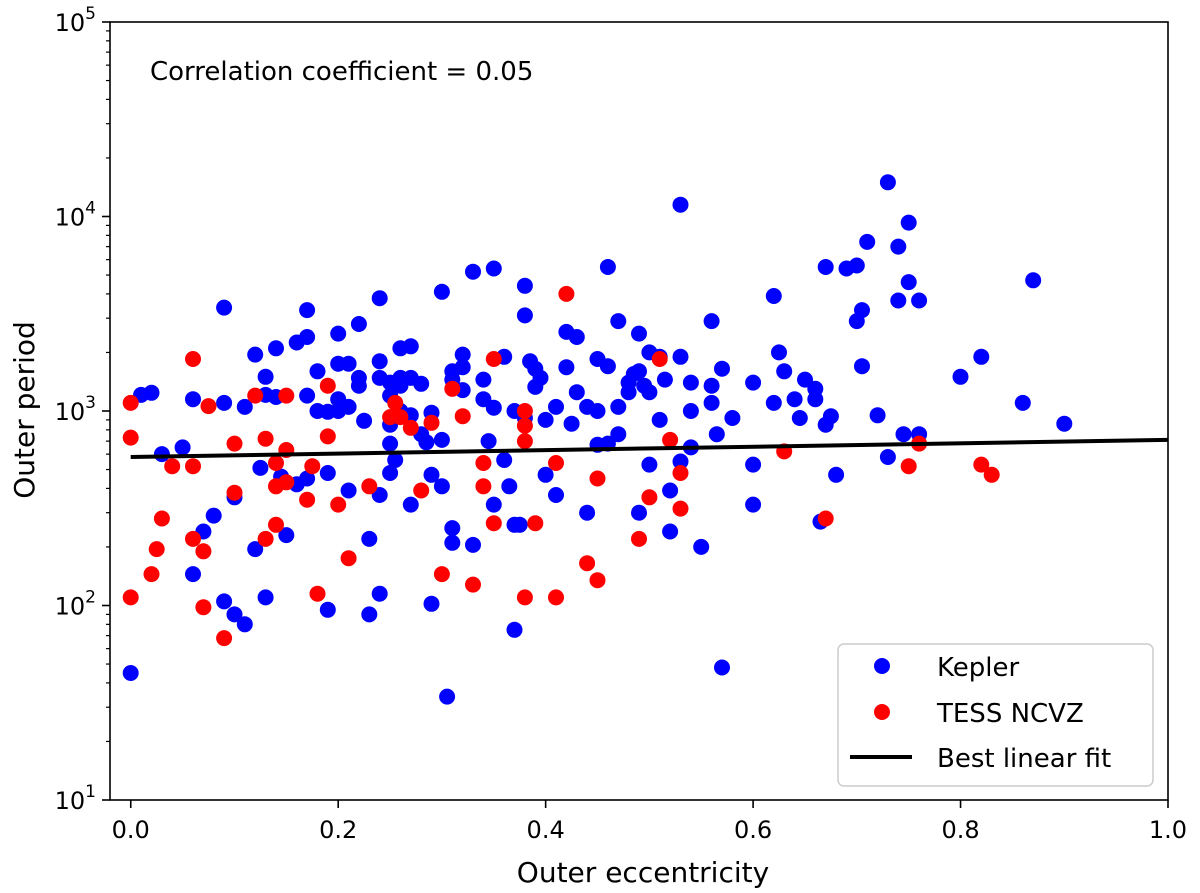 The width and height of the screenshot is (1200, 893). I want to click on x-axis-title: Outer eccentricity, so click(643, 872).